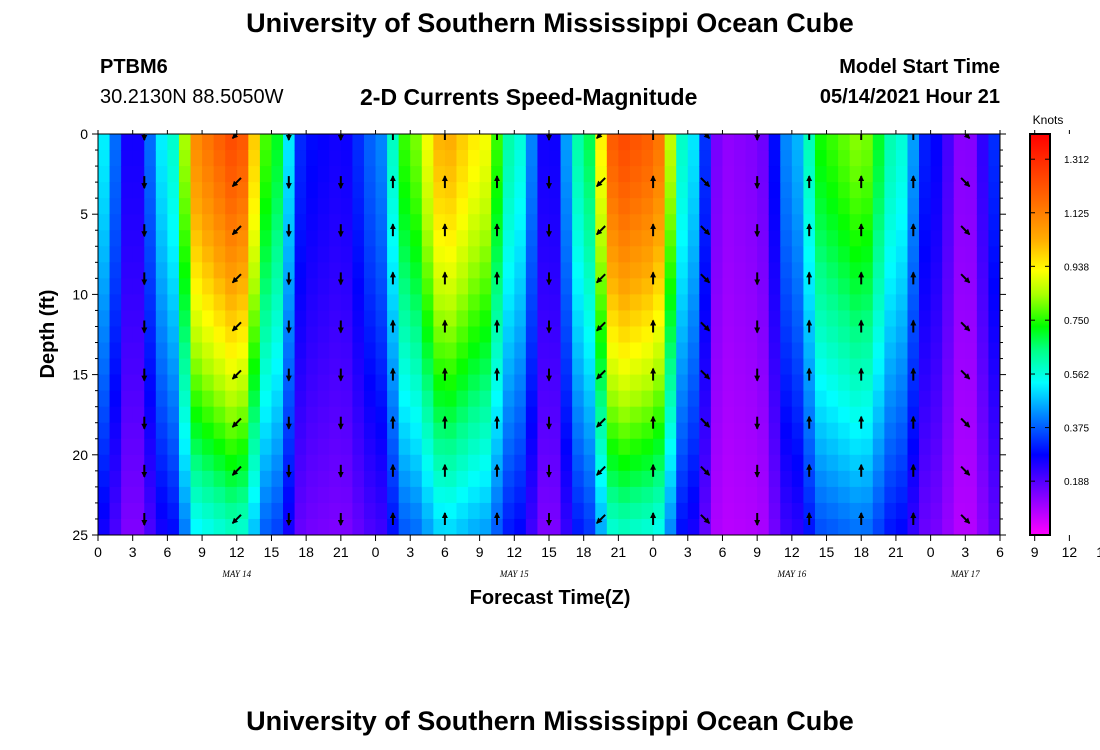  What do you see at coordinates (723, 552) in the screenshot?
I see `x-tick-label: 6` at bounding box center [723, 552].